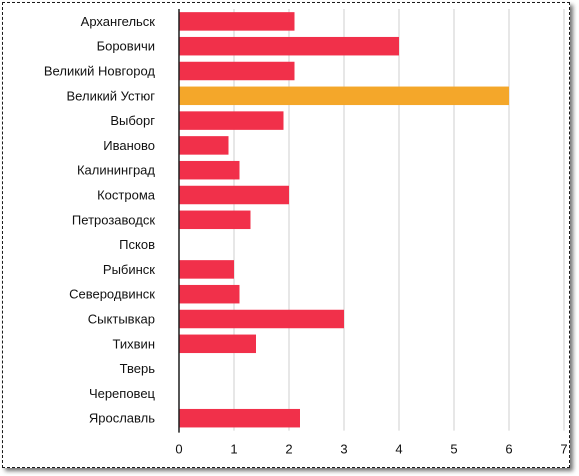  I want to click on category-label: Архангельск, so click(118, 21).